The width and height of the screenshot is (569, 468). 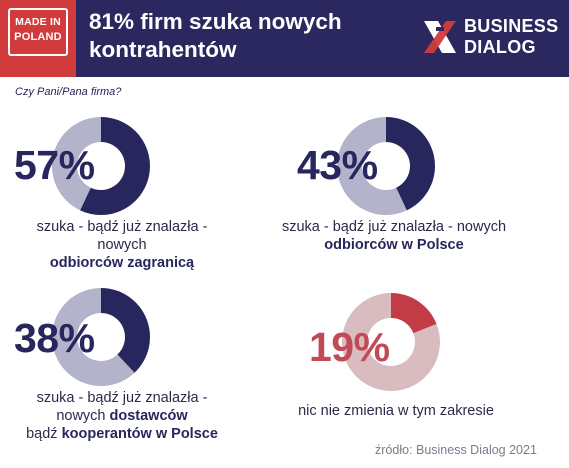 I want to click on logo-line-1: BUSINESS, so click(x=511, y=26).